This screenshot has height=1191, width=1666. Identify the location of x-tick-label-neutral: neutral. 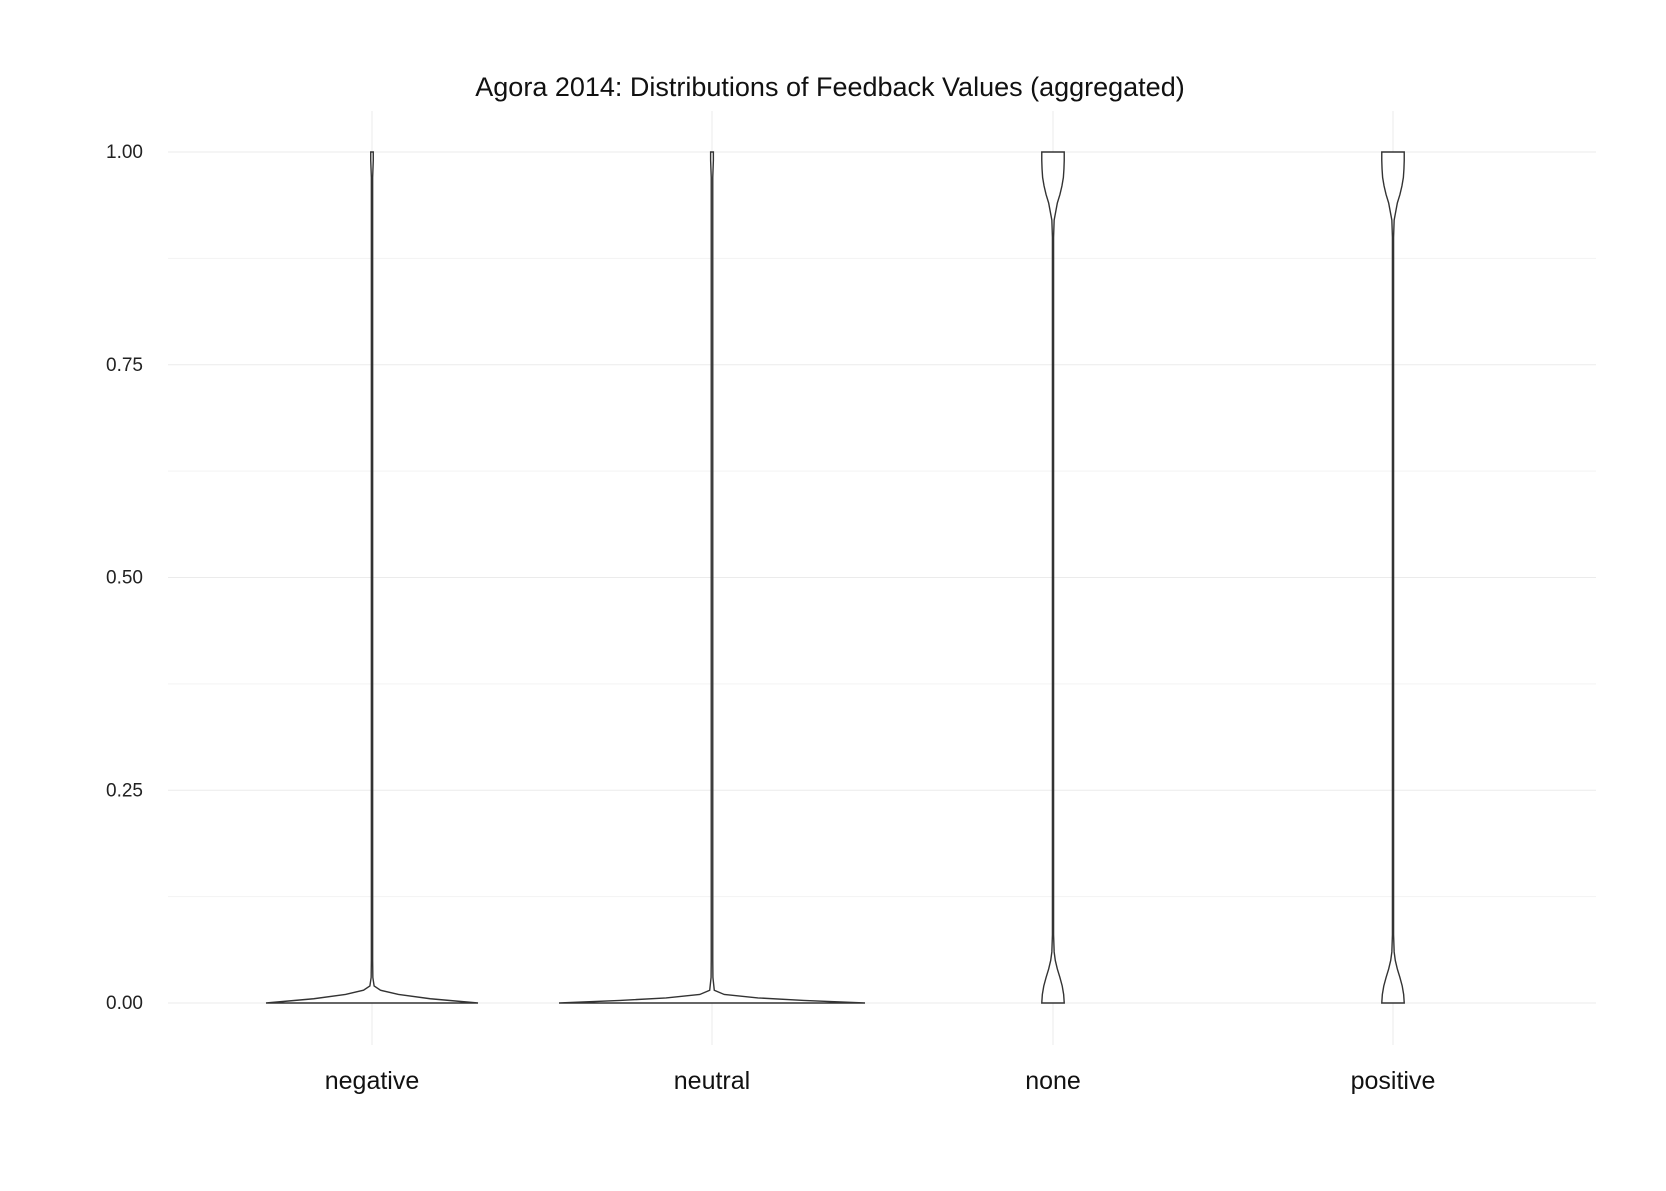
(712, 1081).